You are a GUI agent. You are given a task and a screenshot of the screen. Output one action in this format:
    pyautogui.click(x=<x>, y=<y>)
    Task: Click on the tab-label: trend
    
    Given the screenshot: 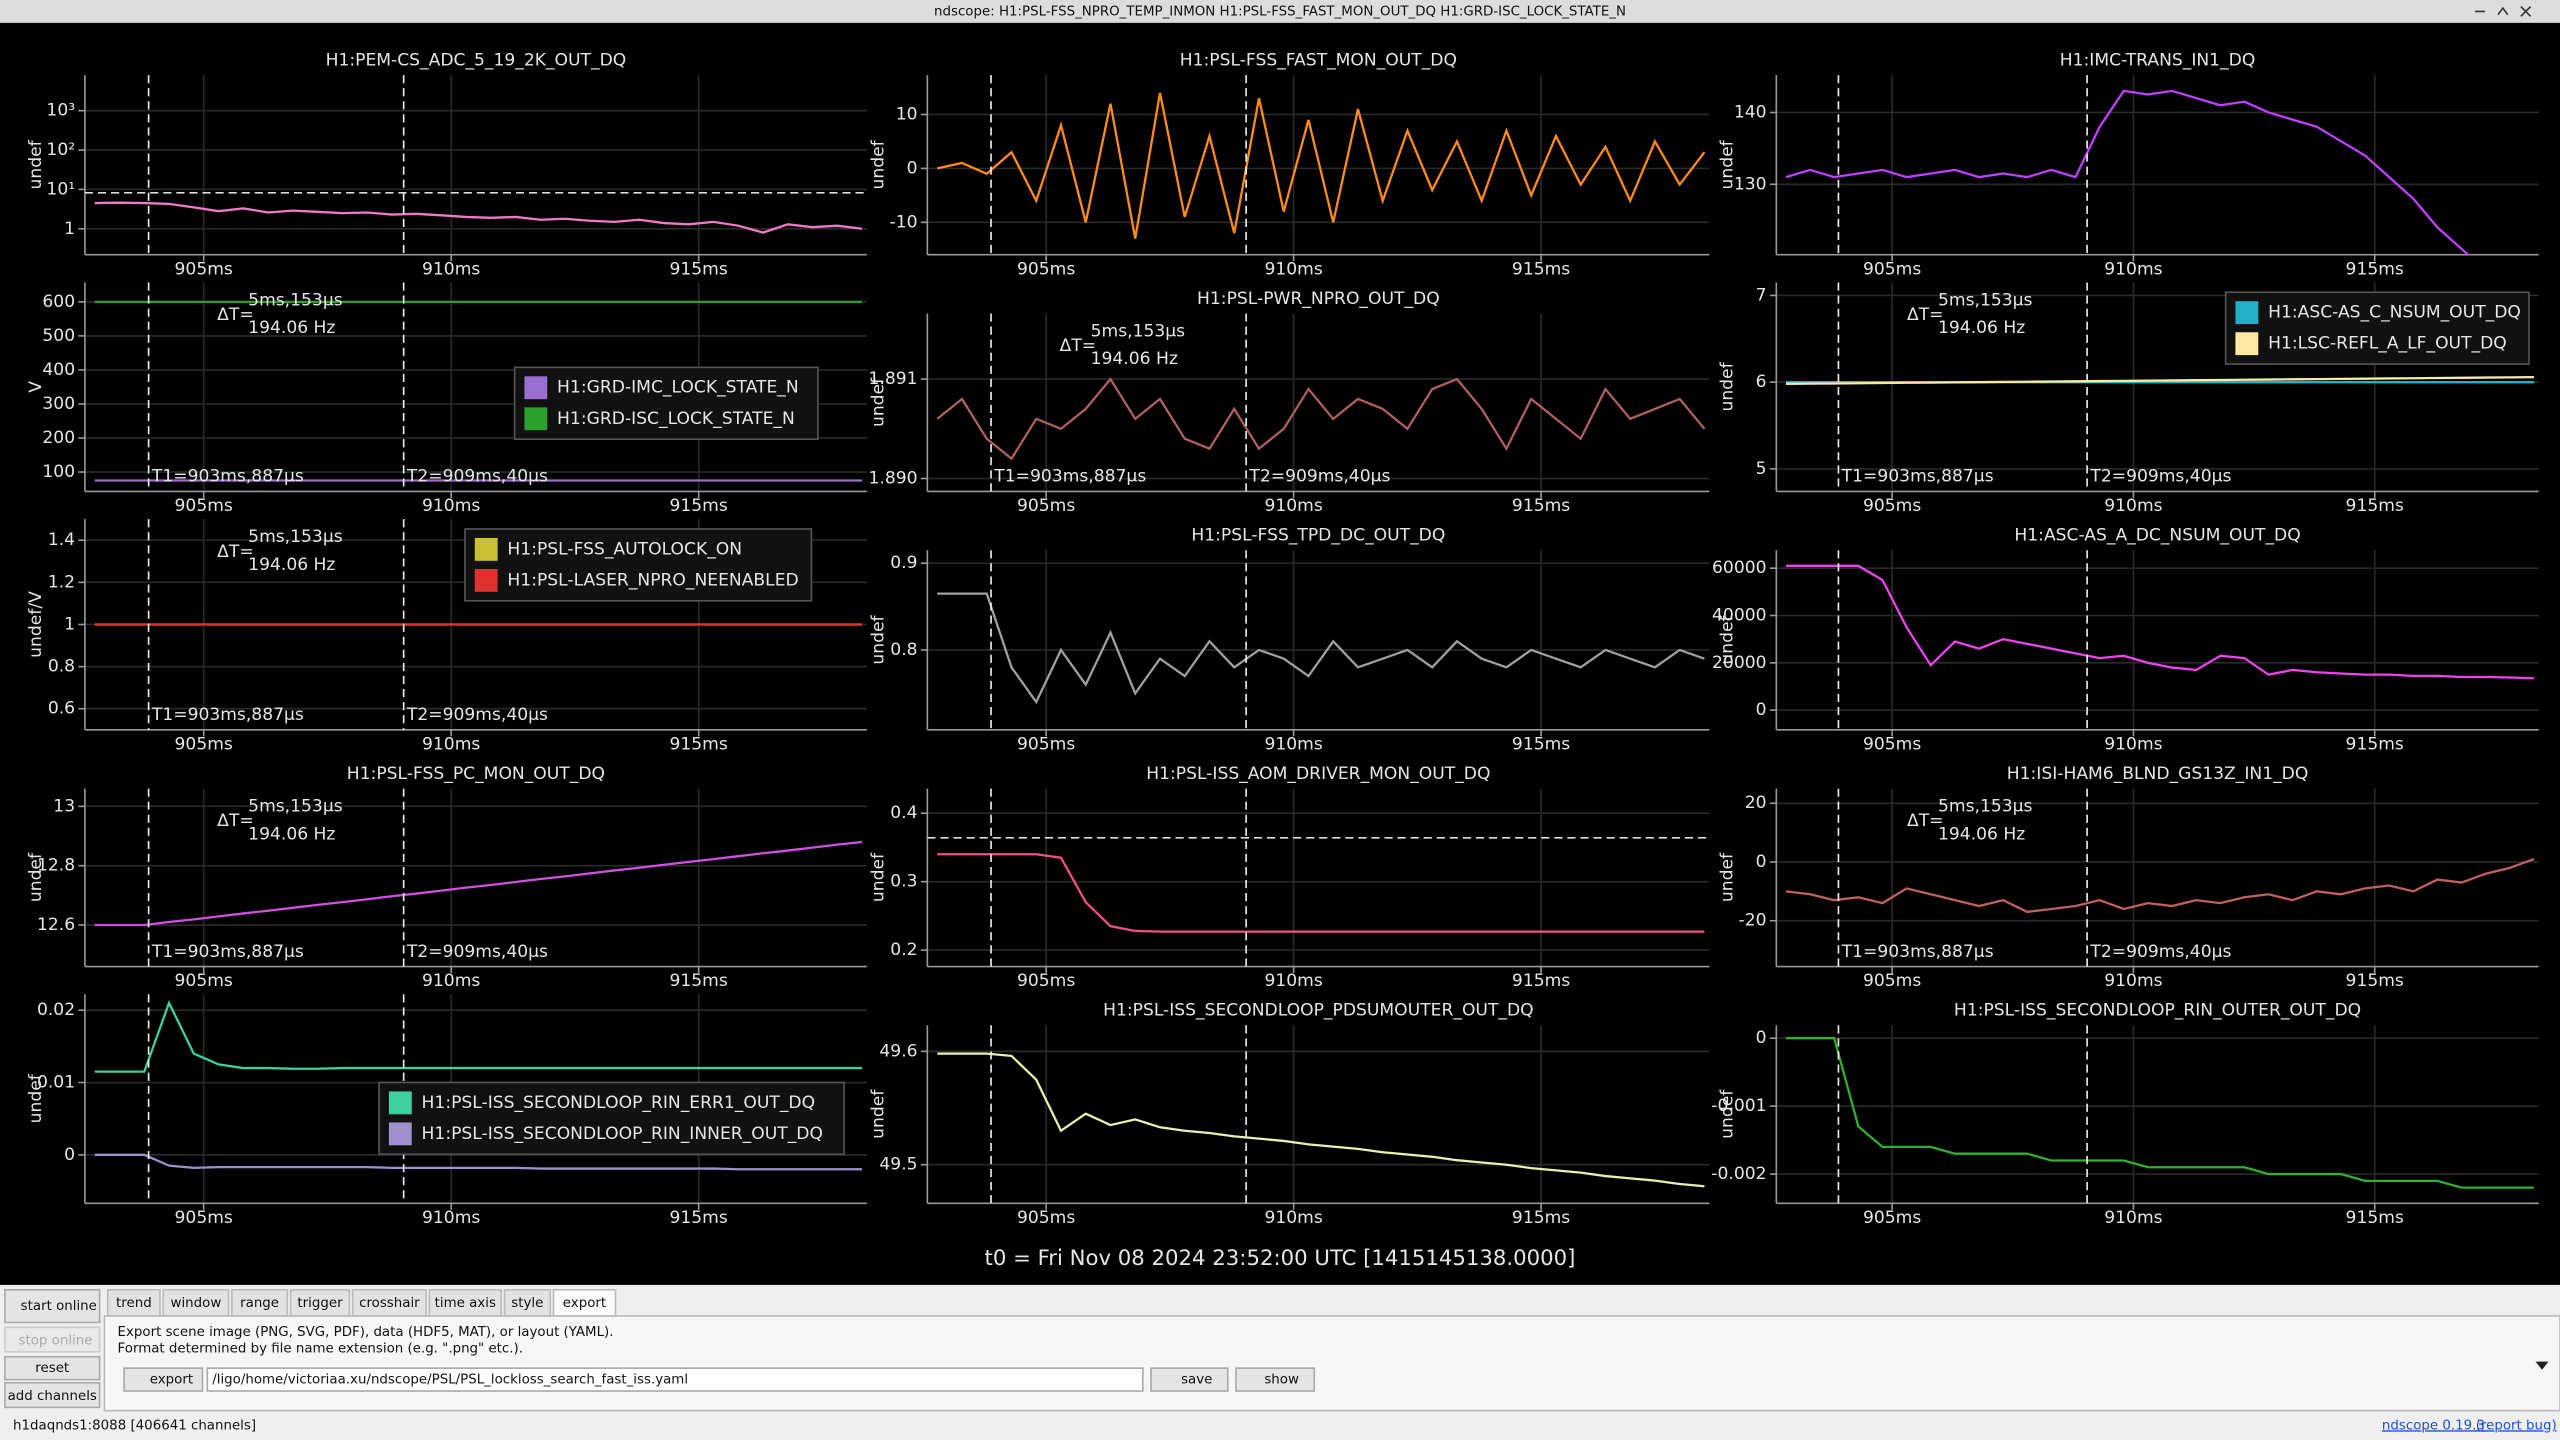 What is the action you would take?
    pyautogui.click(x=134, y=1303)
    